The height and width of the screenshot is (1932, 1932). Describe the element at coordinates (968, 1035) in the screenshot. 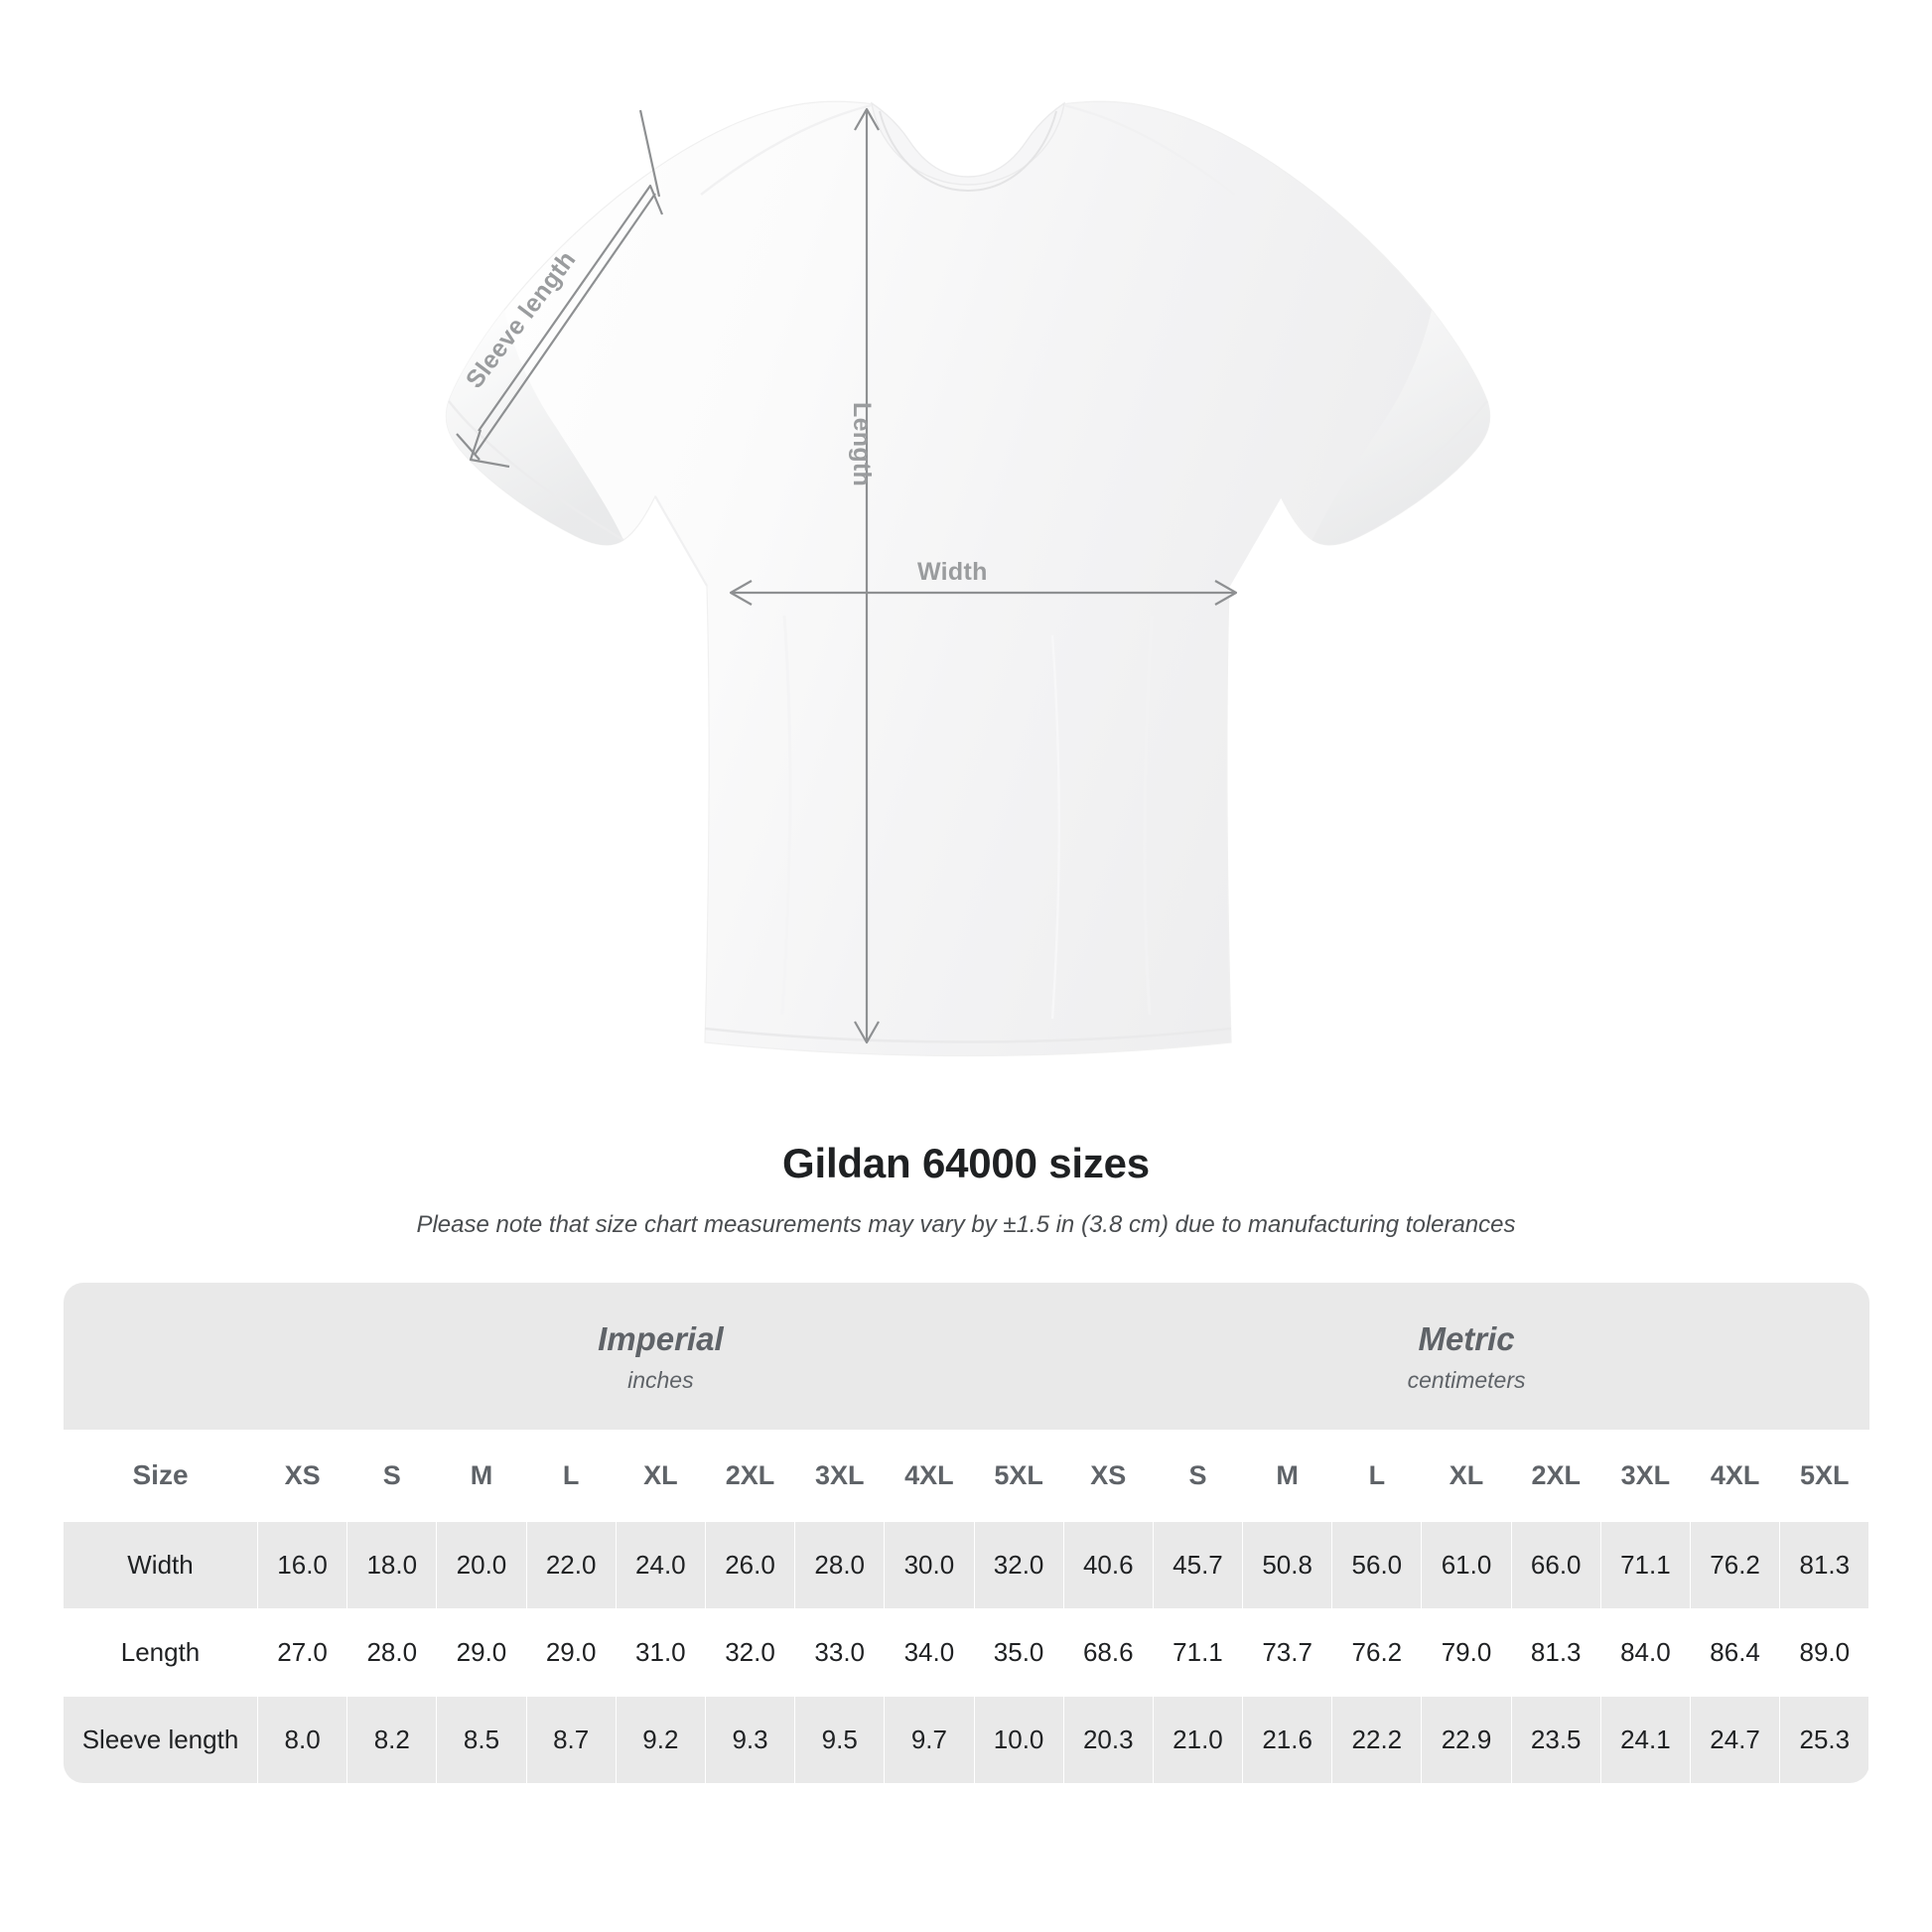

I see `tshirt-bottom-hem` at that location.